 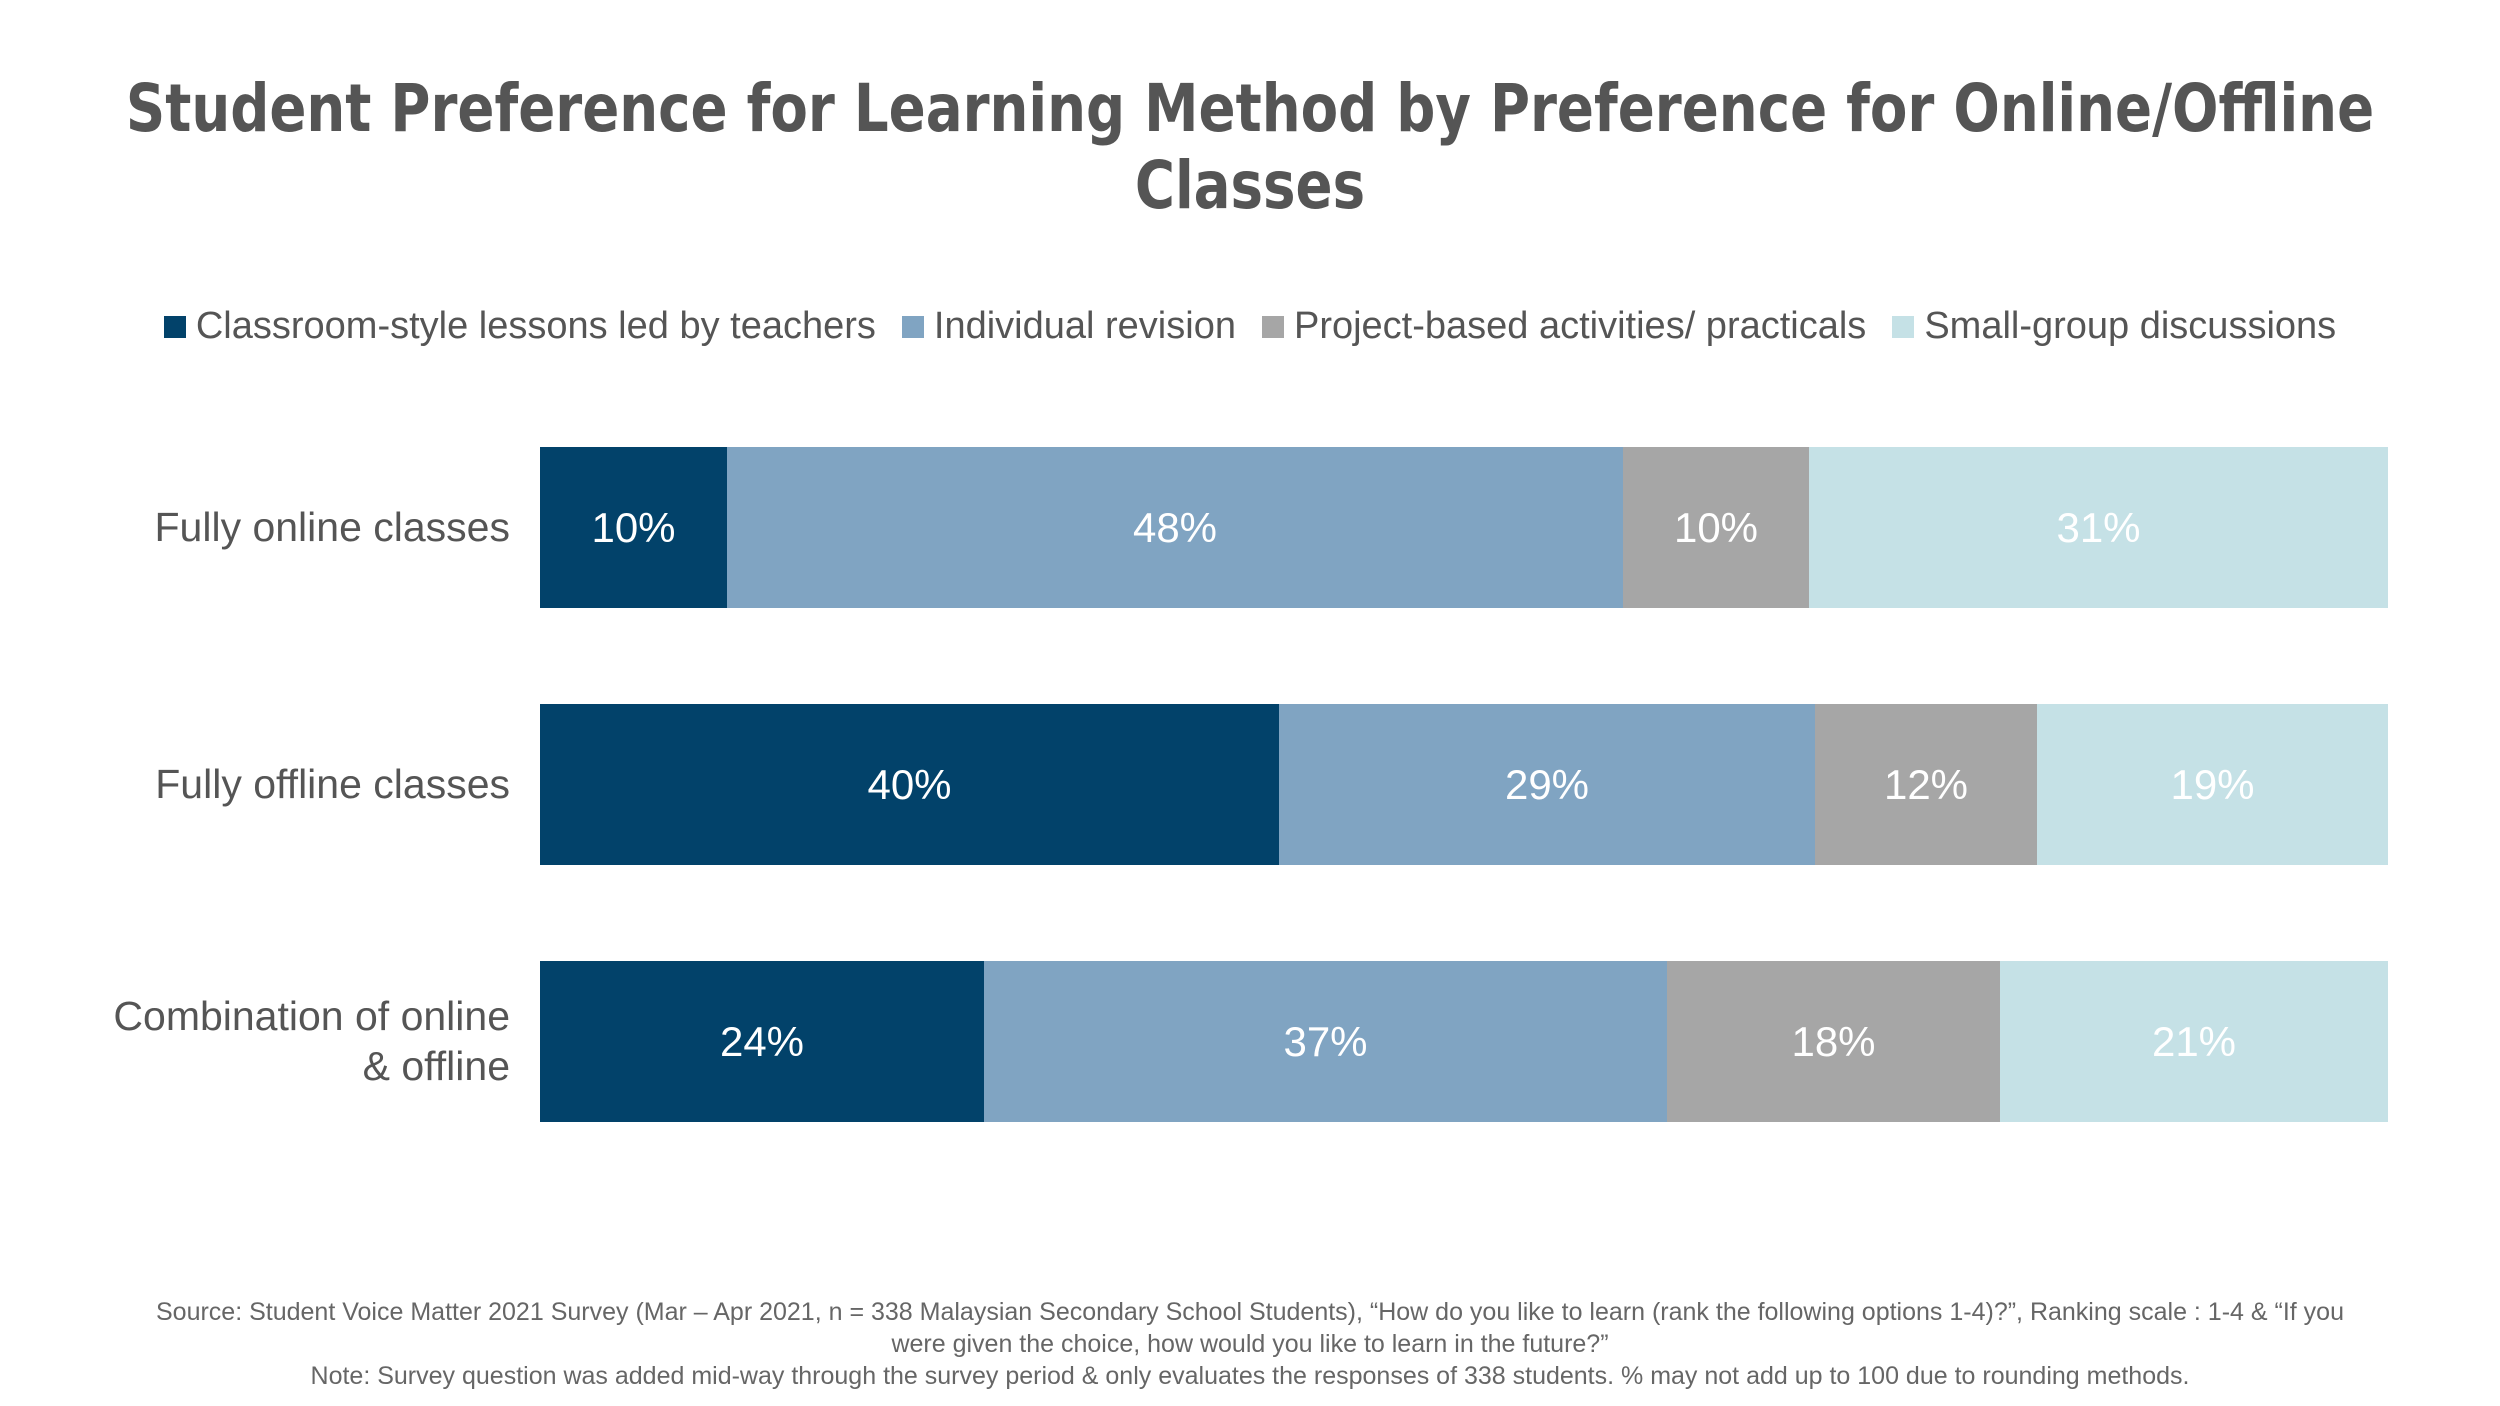 I want to click on bar-segment: 24%, so click(x=762, y=1041).